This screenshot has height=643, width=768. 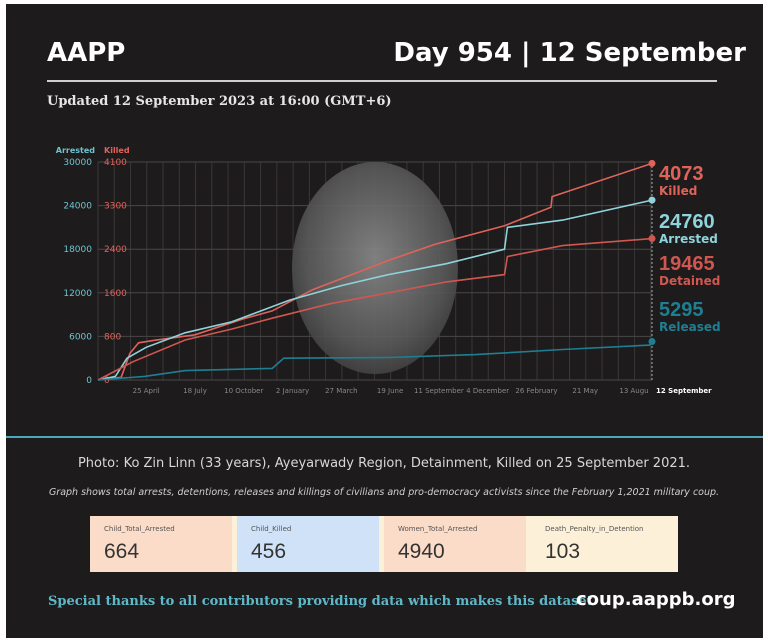 I want to click on end-point-arrested, so click(x=652, y=200).